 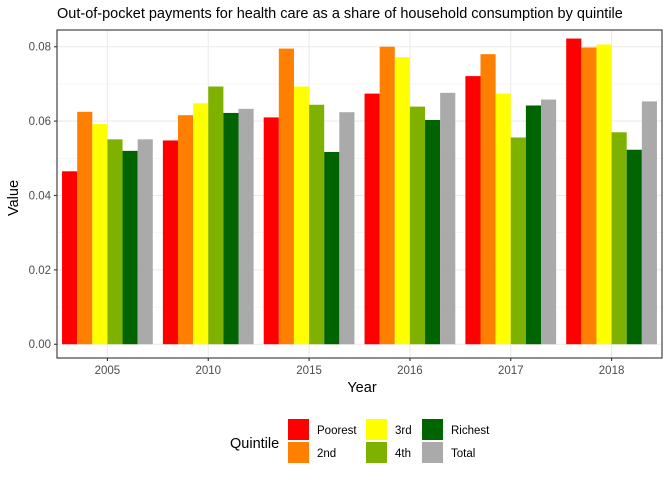 I want to click on bar-4th-2005, so click(x=115, y=242).